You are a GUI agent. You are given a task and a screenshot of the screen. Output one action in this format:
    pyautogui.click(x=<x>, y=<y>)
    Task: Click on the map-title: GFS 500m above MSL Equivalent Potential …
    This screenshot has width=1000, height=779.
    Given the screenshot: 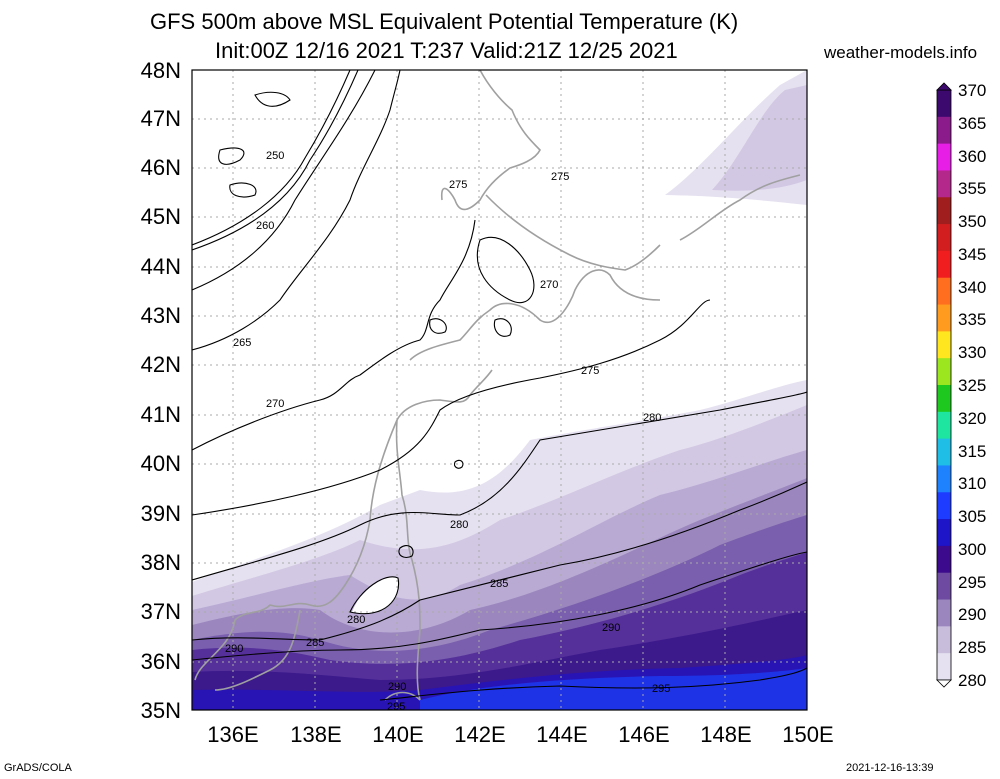 What is the action you would take?
    pyautogui.click(x=444, y=21)
    